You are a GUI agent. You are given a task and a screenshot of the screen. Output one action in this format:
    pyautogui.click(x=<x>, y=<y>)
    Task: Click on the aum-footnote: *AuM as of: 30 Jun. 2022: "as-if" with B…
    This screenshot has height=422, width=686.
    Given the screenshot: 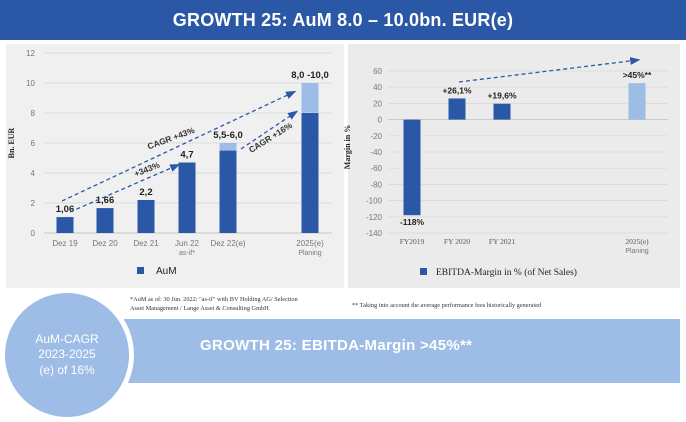 What is the action you would take?
    pyautogui.click(x=214, y=304)
    